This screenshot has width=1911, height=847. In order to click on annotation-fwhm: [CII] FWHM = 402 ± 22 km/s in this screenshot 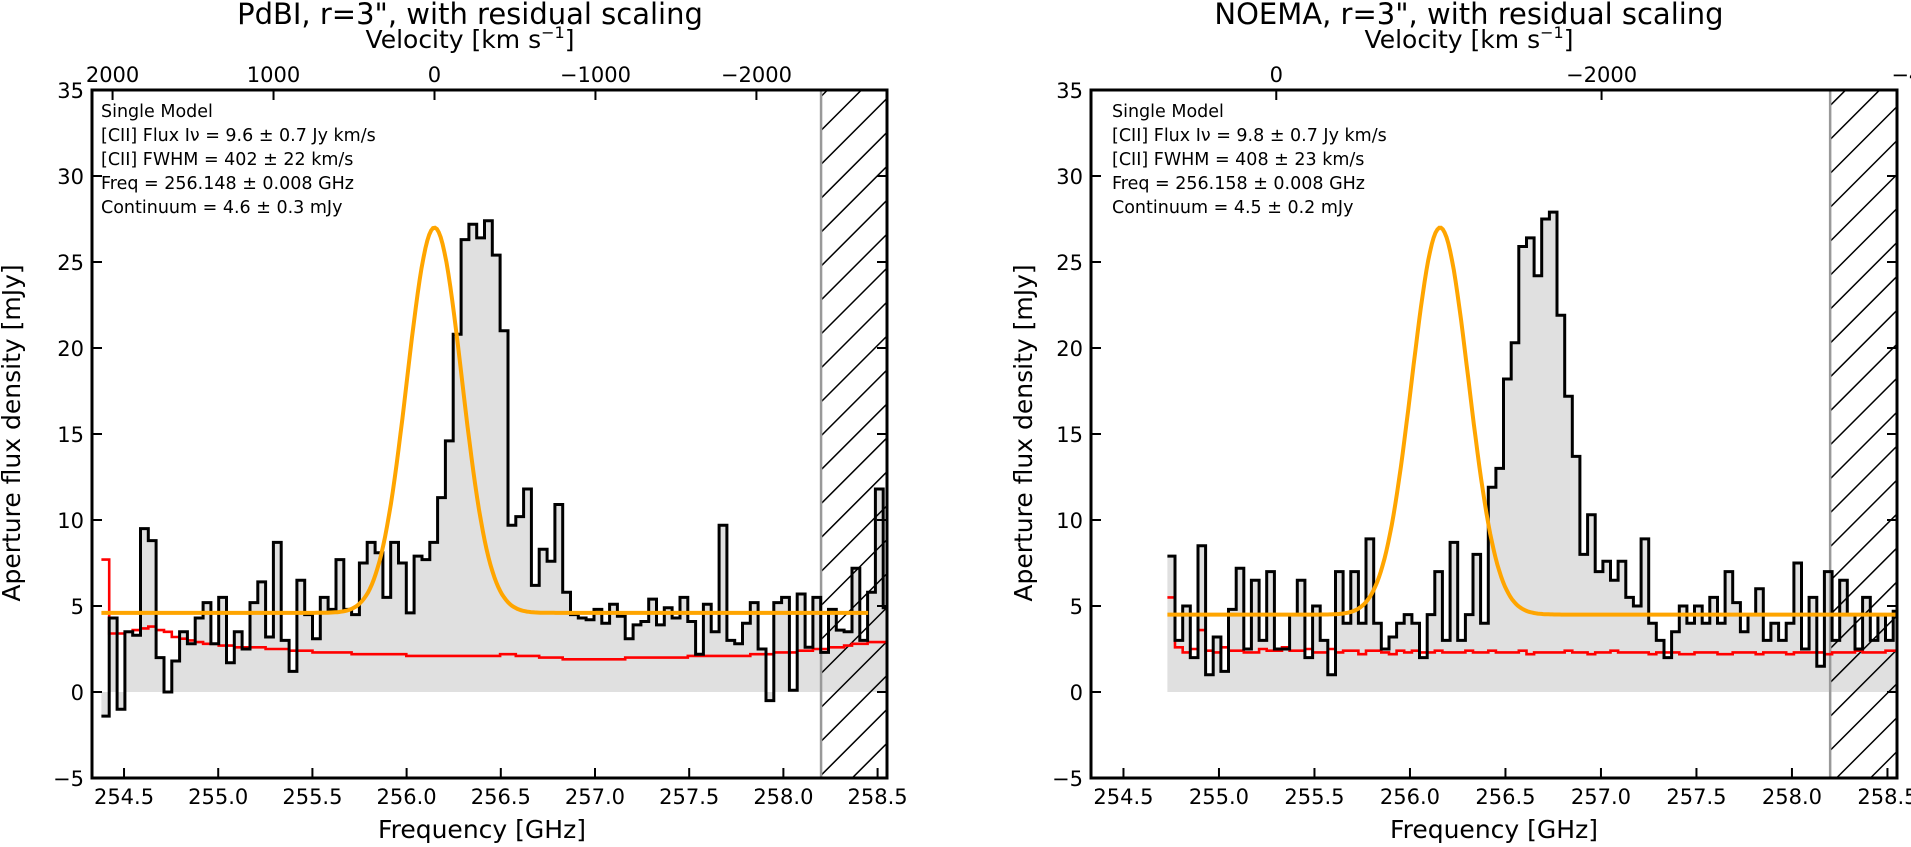, I will do `click(227, 160)`.